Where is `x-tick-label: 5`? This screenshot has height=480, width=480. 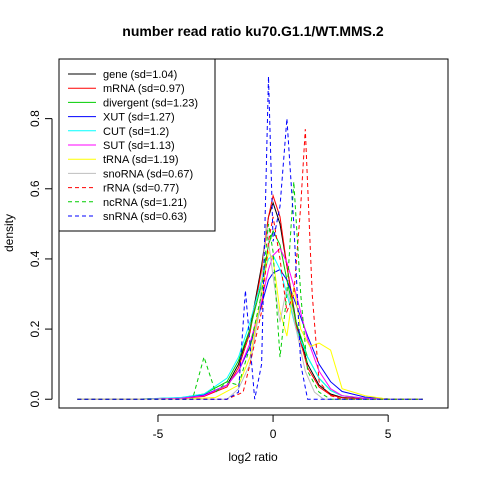 x-tick-label: 5 is located at coordinates (388, 434).